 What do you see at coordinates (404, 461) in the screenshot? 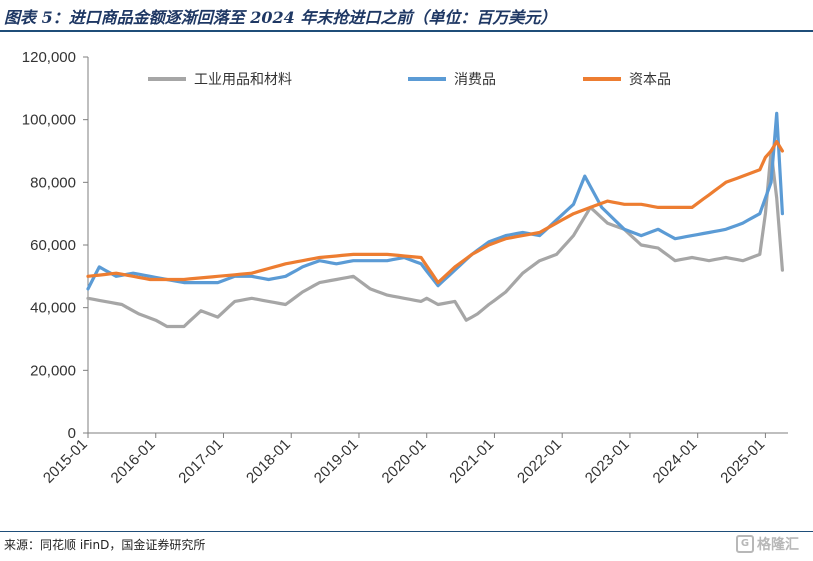
I see `x-tick-label: 2020-01` at bounding box center [404, 461].